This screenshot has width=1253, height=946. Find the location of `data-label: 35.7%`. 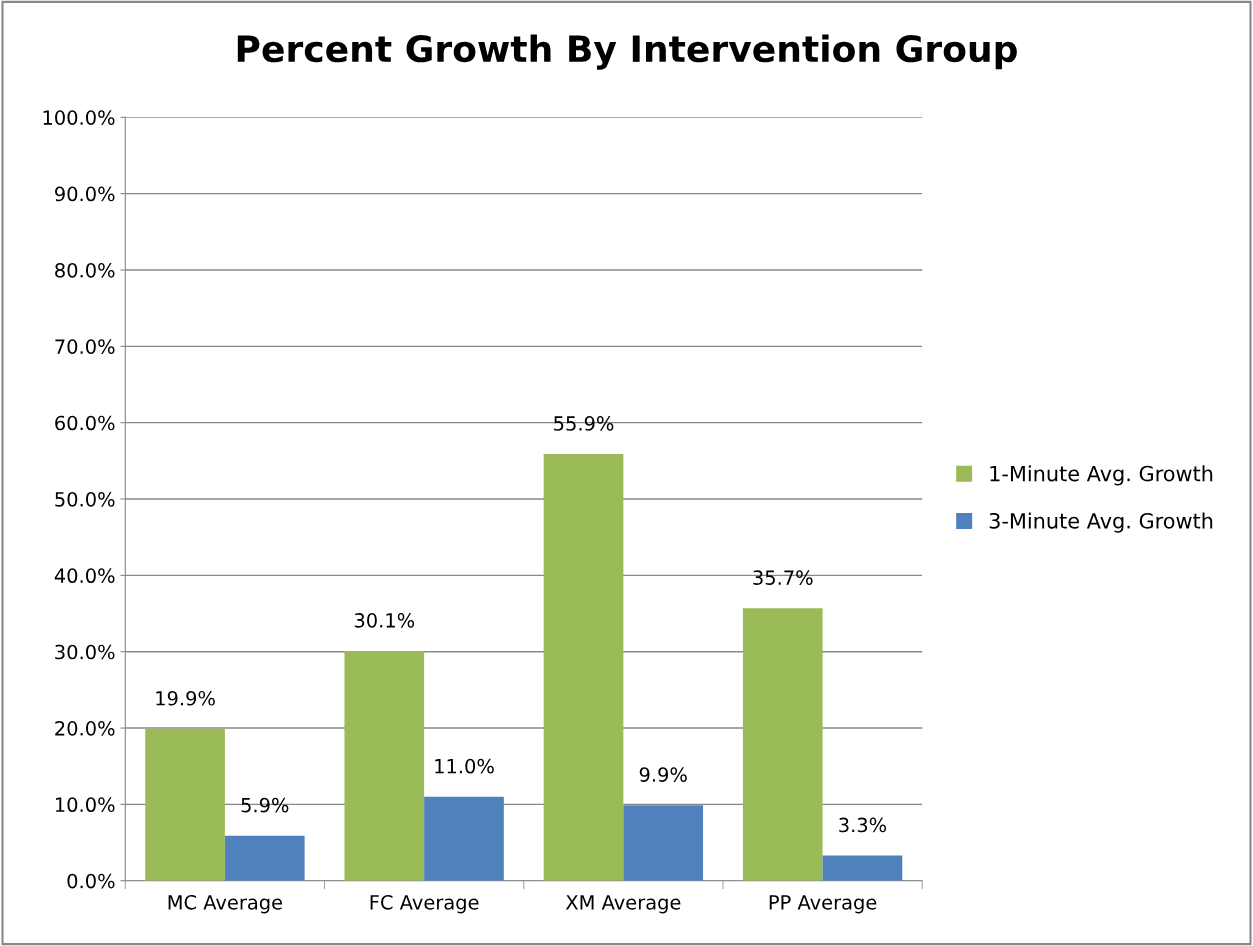

data-label: 35.7% is located at coordinates (783, 577).